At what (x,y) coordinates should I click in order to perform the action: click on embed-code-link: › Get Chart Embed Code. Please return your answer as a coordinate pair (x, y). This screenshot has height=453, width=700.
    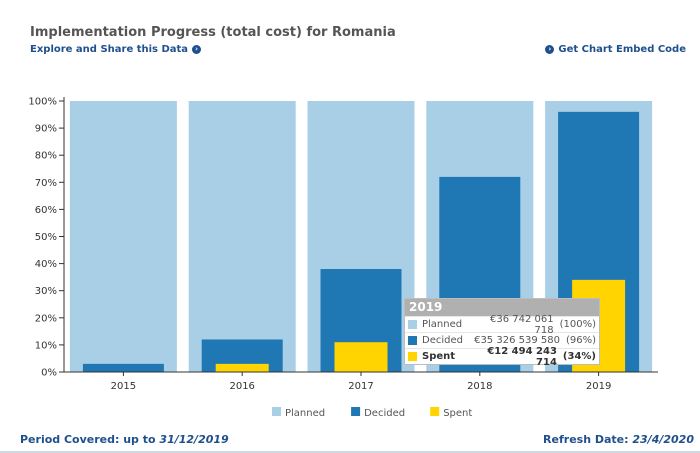
    Looking at the image, I should click on (615, 49).